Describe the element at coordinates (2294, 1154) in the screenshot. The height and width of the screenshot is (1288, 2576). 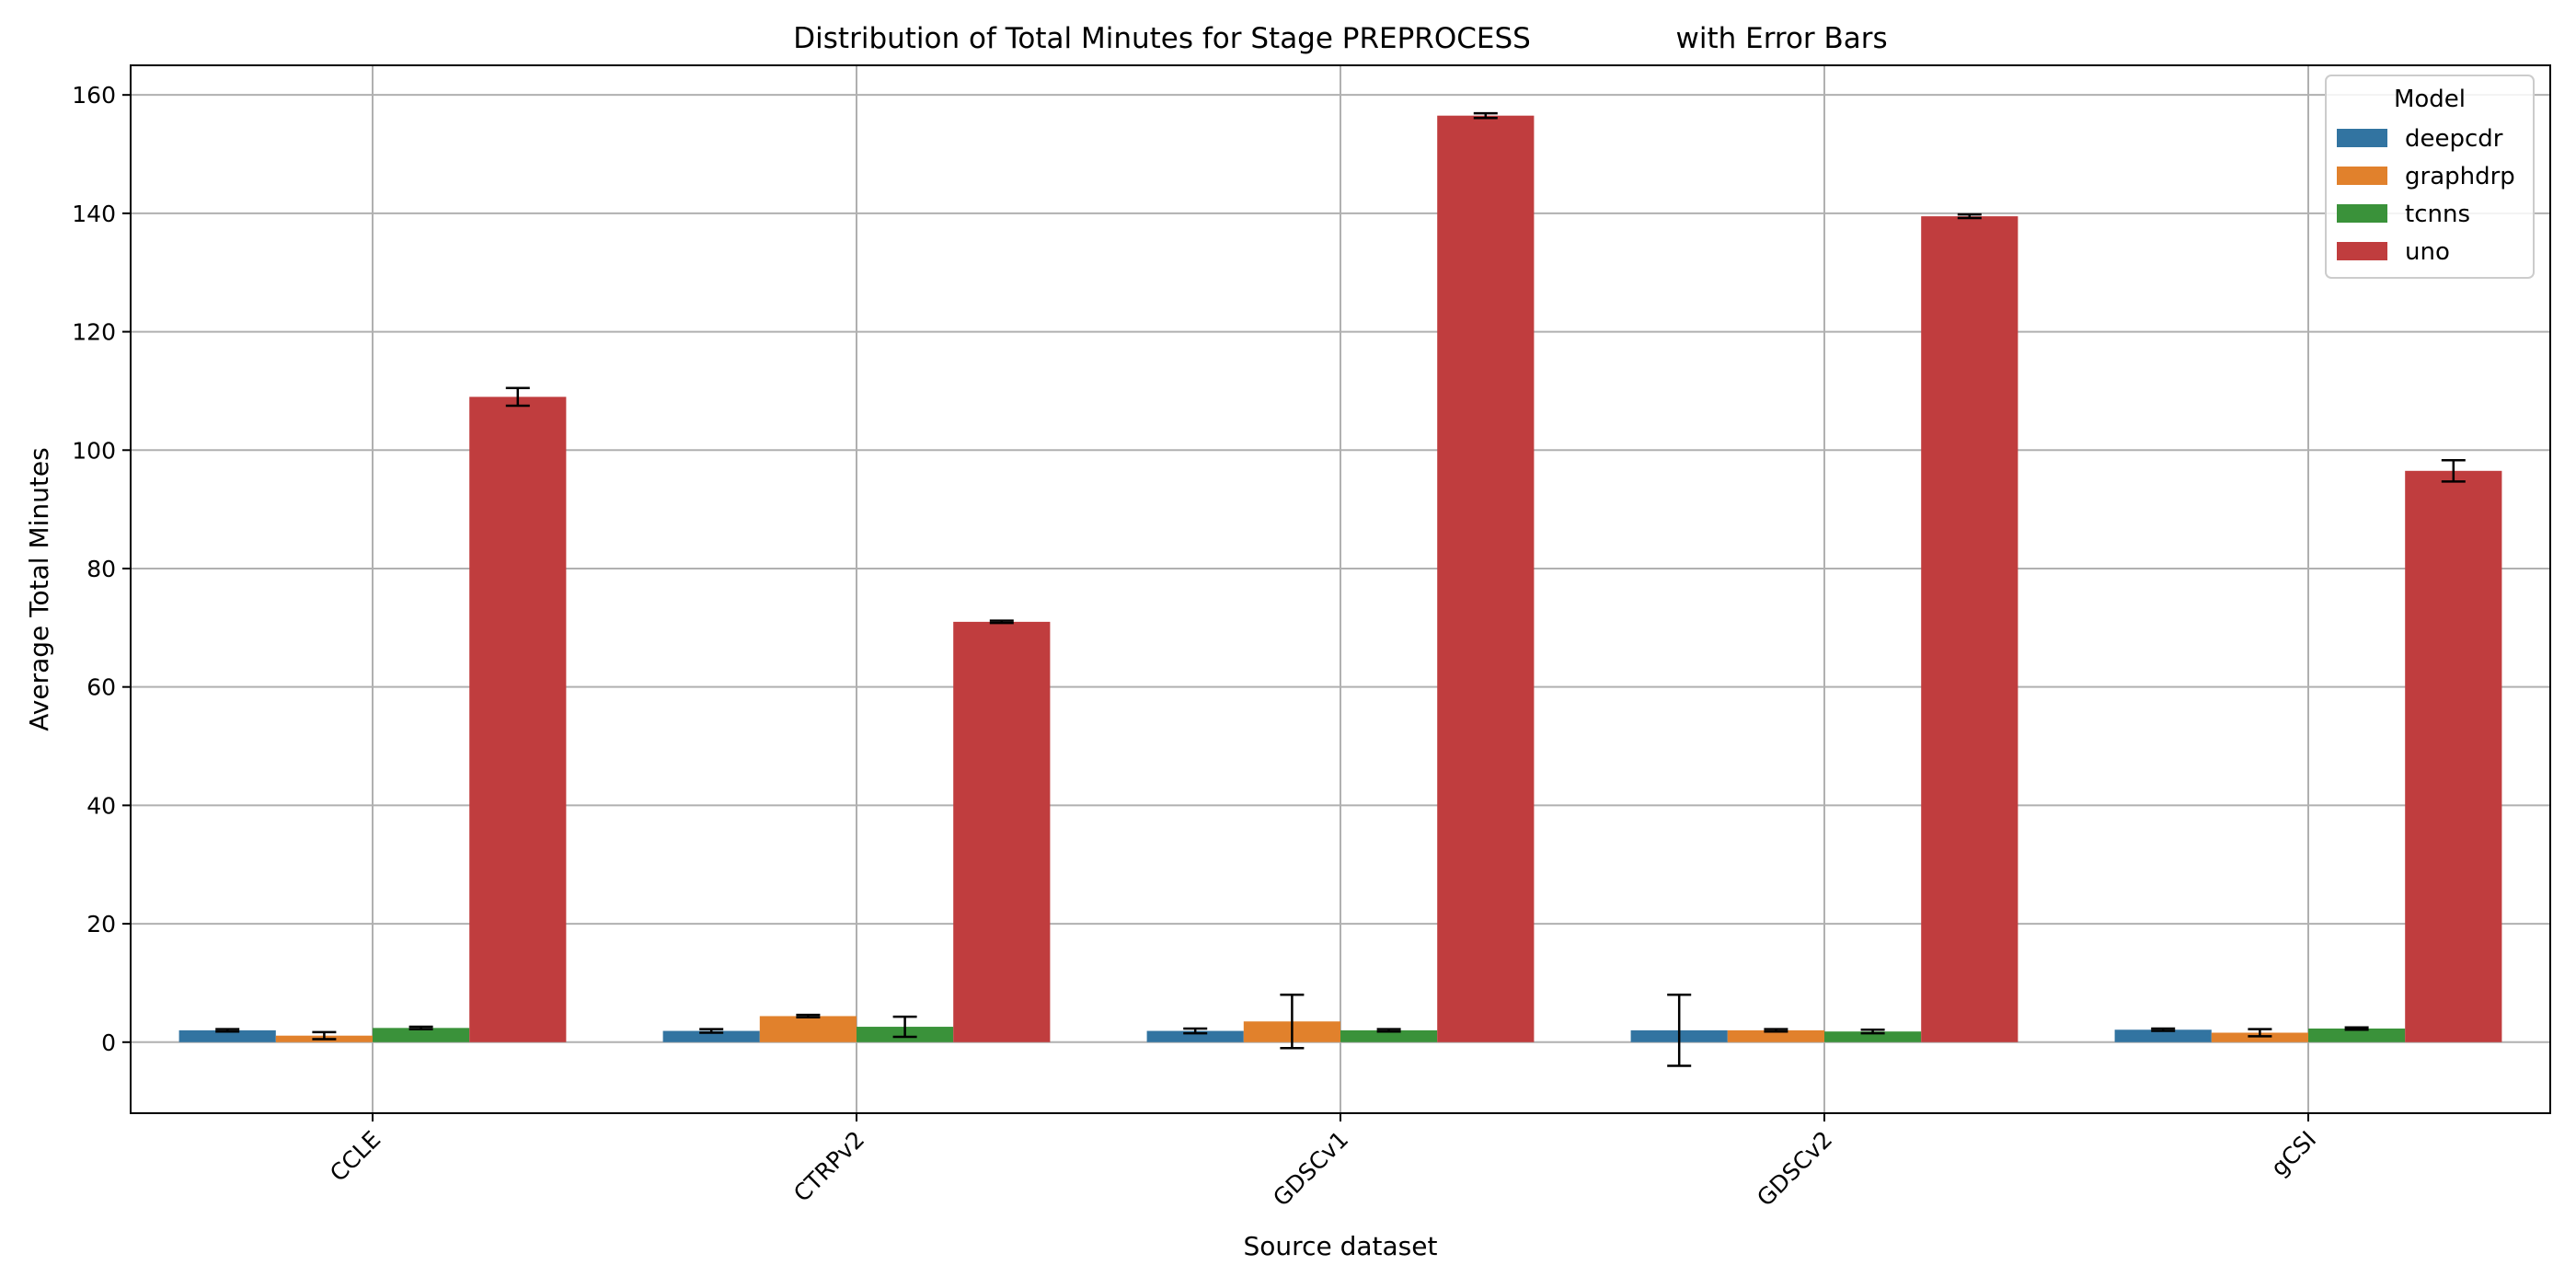
I see `x-tick-label: gCSI` at that location.